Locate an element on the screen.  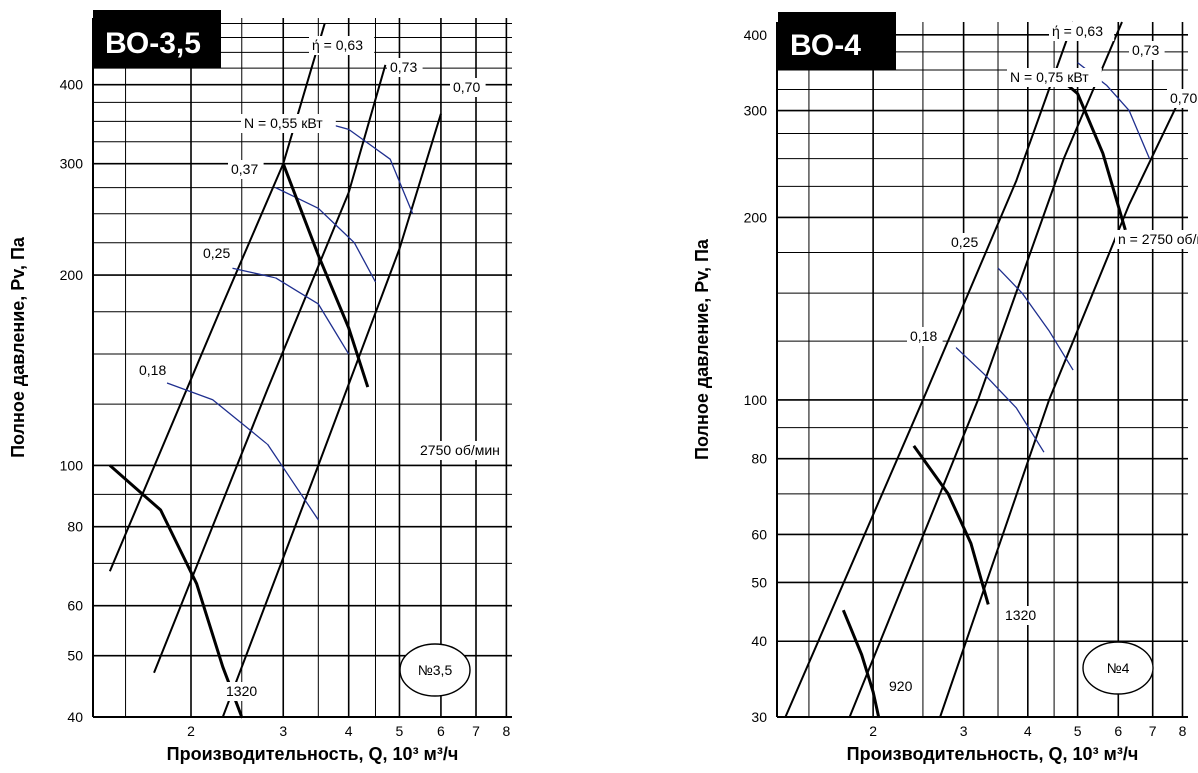
model-number-label: №3,5 is located at coordinates (435, 670).